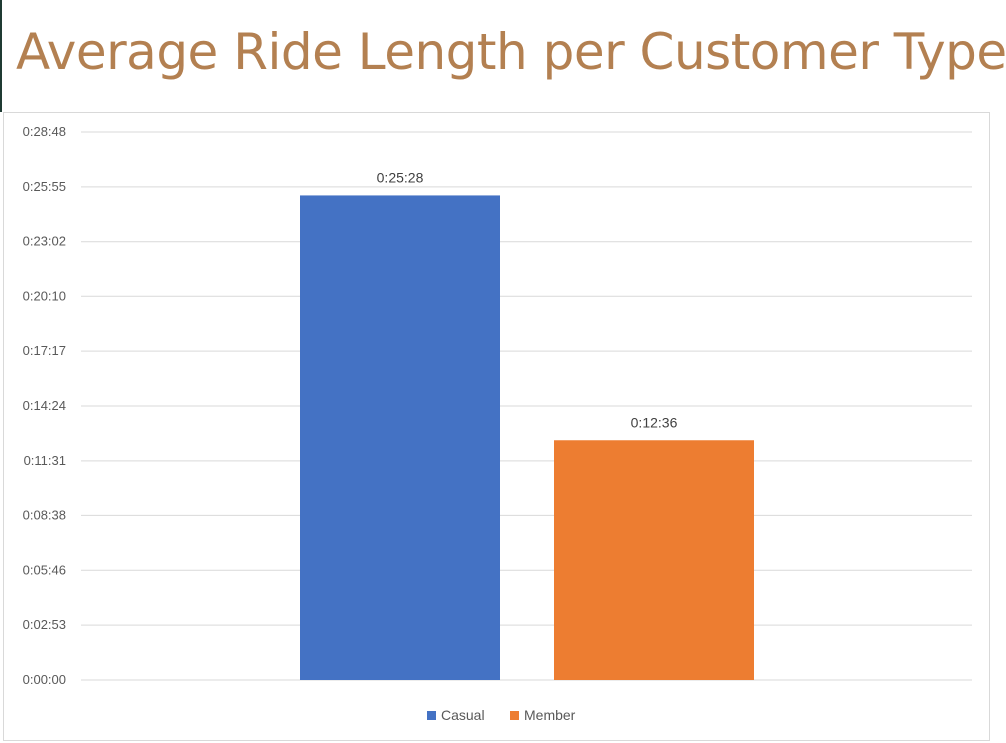 This screenshot has height=743, width=1006. I want to click on legend-label-member: Member, so click(550, 715).